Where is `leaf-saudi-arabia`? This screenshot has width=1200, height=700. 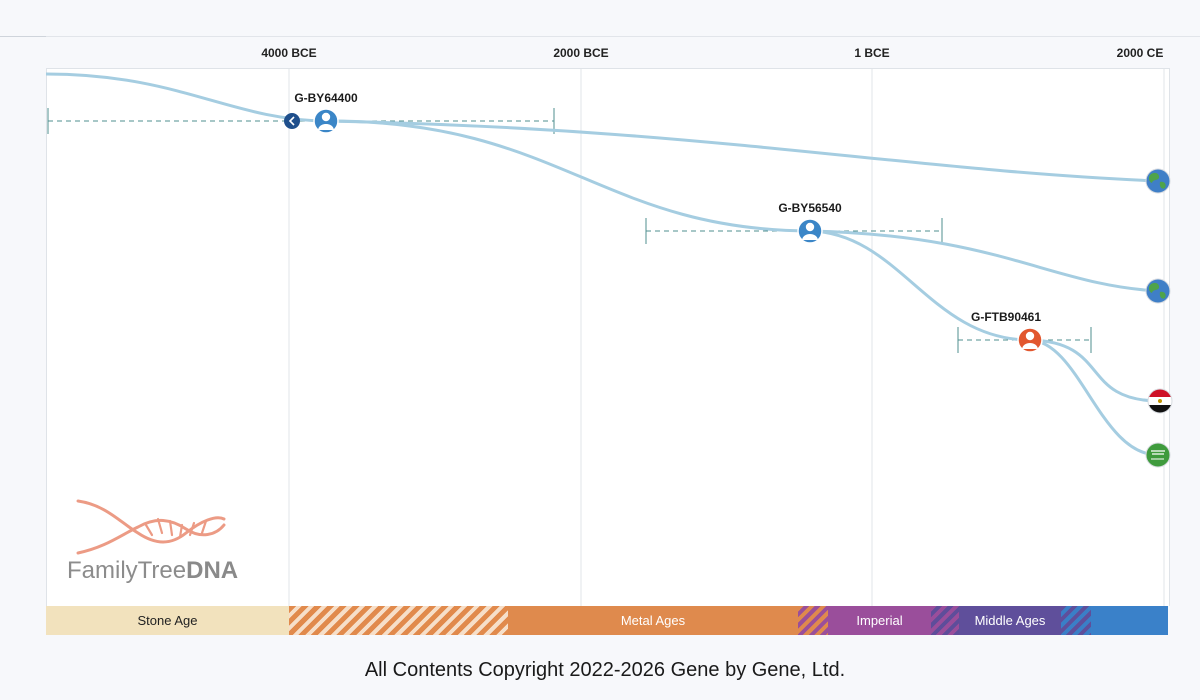 leaf-saudi-arabia is located at coordinates (1158, 455).